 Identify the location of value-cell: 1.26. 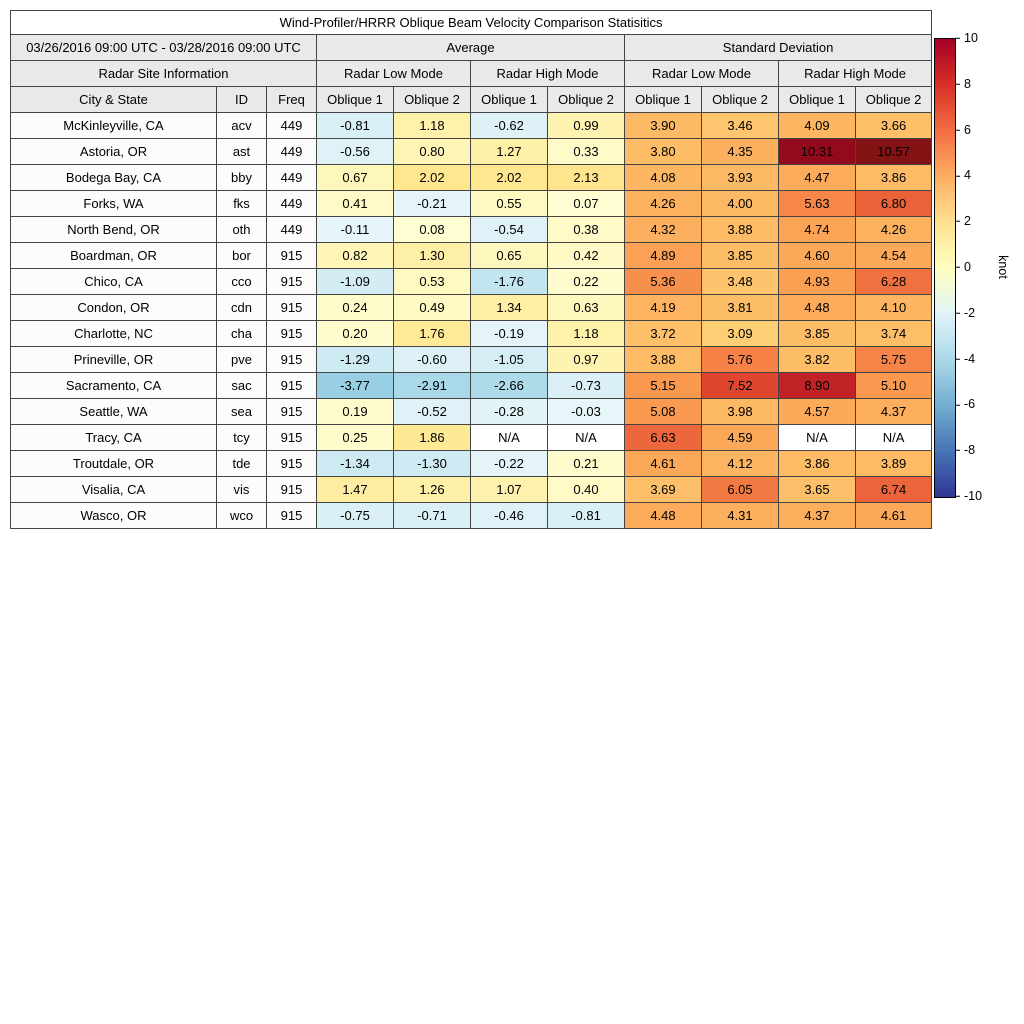
(432, 489).